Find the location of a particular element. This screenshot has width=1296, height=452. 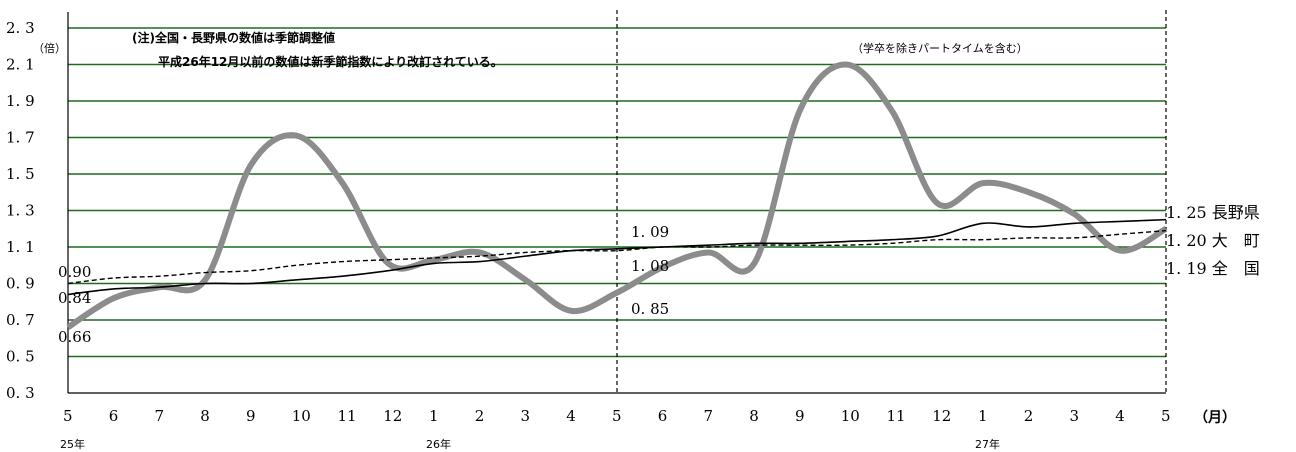

y-tick-label: 0. 3 is located at coordinates (20, 393).